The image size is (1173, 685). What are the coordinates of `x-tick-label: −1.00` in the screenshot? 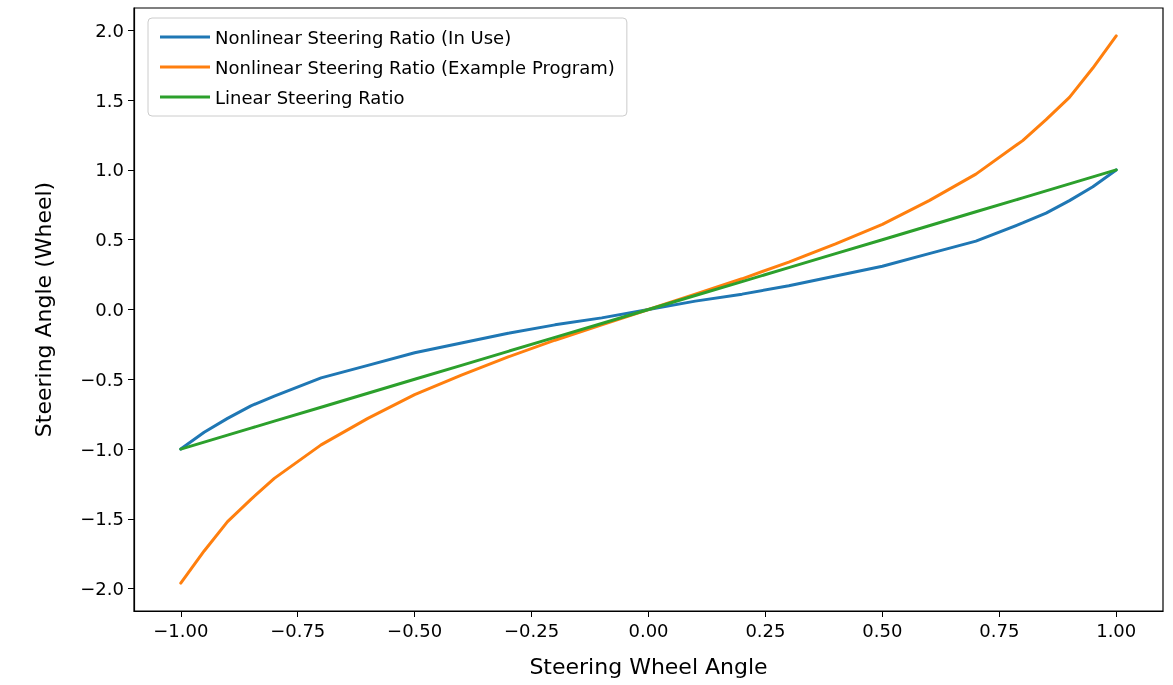 It's located at (181, 630).